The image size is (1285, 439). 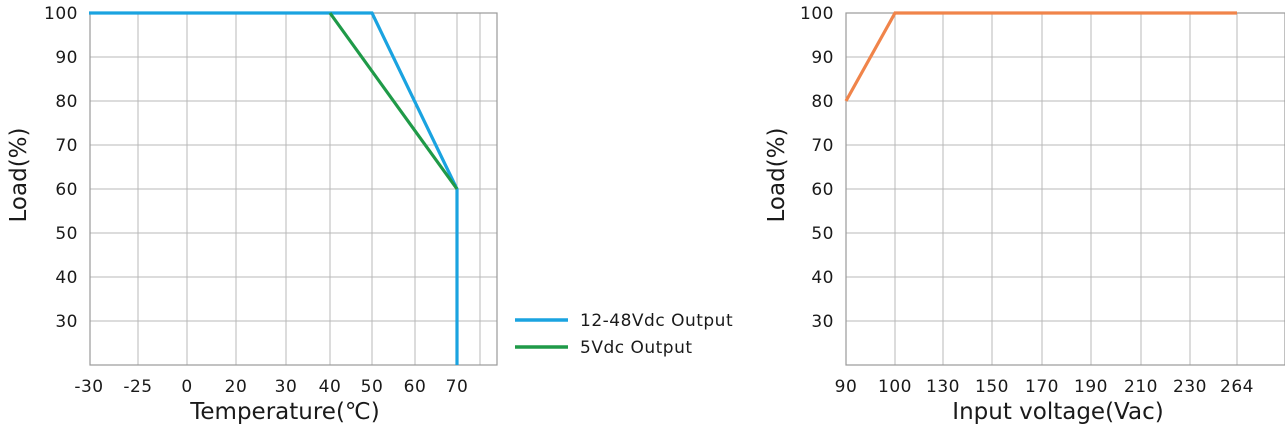 I want to click on x-tick-label: 90, so click(x=846, y=387).